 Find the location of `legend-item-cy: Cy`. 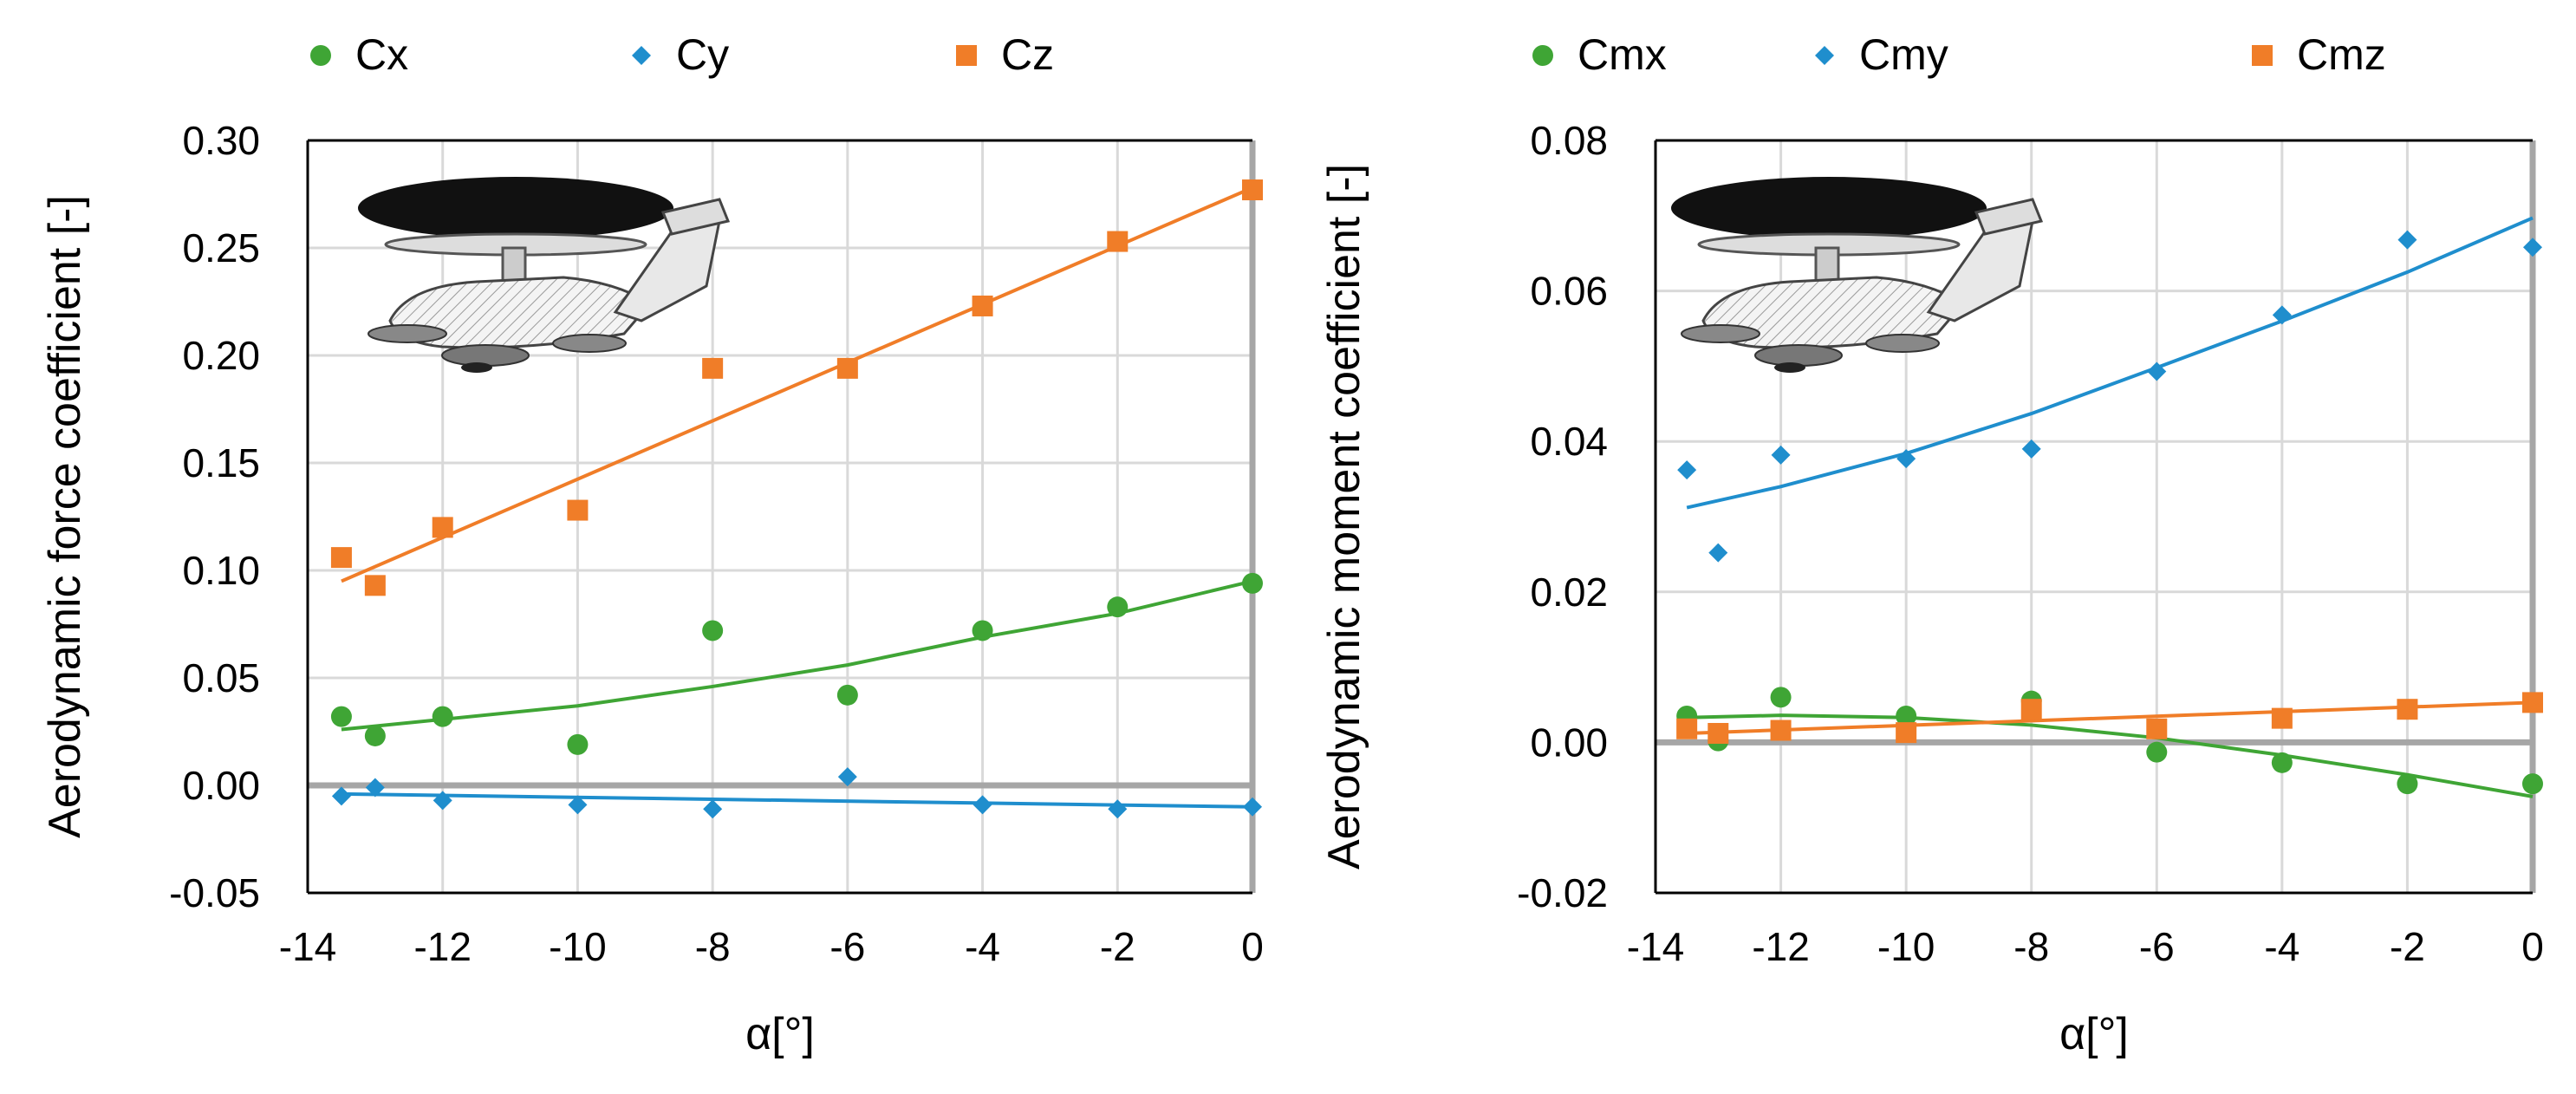

legend-item-cy: Cy is located at coordinates (680, 54).